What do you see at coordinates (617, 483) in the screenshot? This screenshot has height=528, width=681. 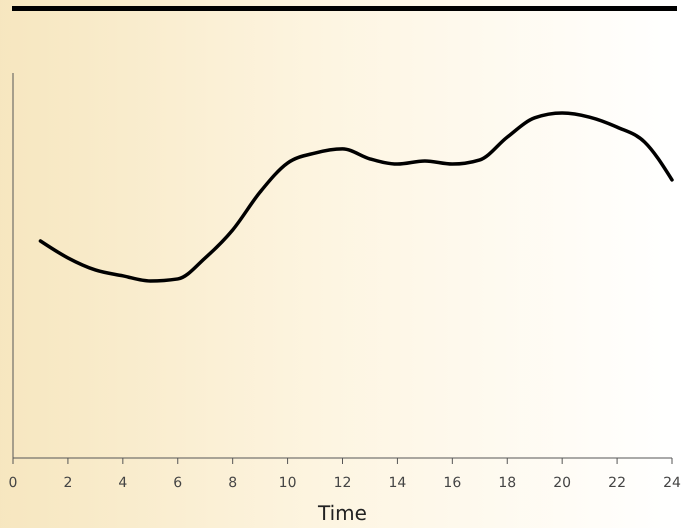 I see `x-tick-label: 22` at bounding box center [617, 483].